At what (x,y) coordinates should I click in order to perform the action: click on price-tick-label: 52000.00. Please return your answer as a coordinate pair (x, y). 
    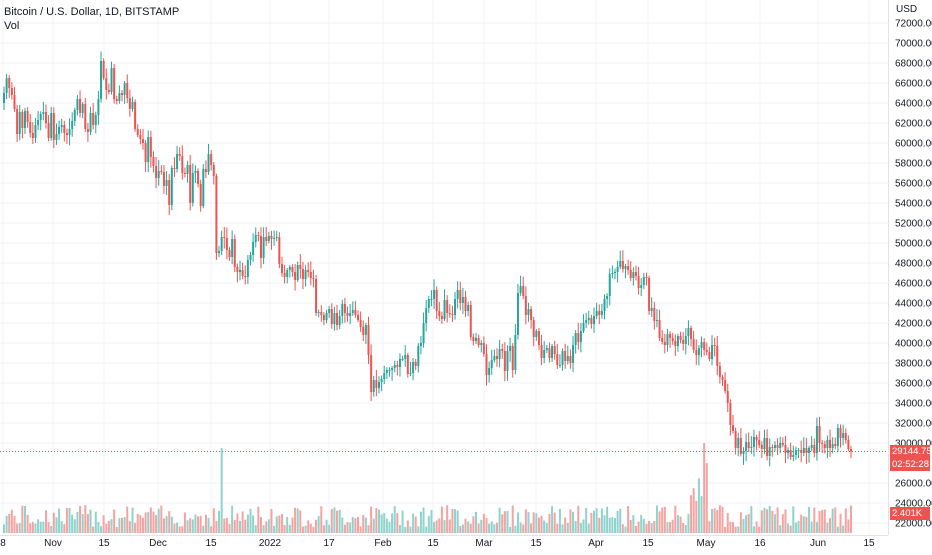
    Looking at the image, I should click on (913, 224).